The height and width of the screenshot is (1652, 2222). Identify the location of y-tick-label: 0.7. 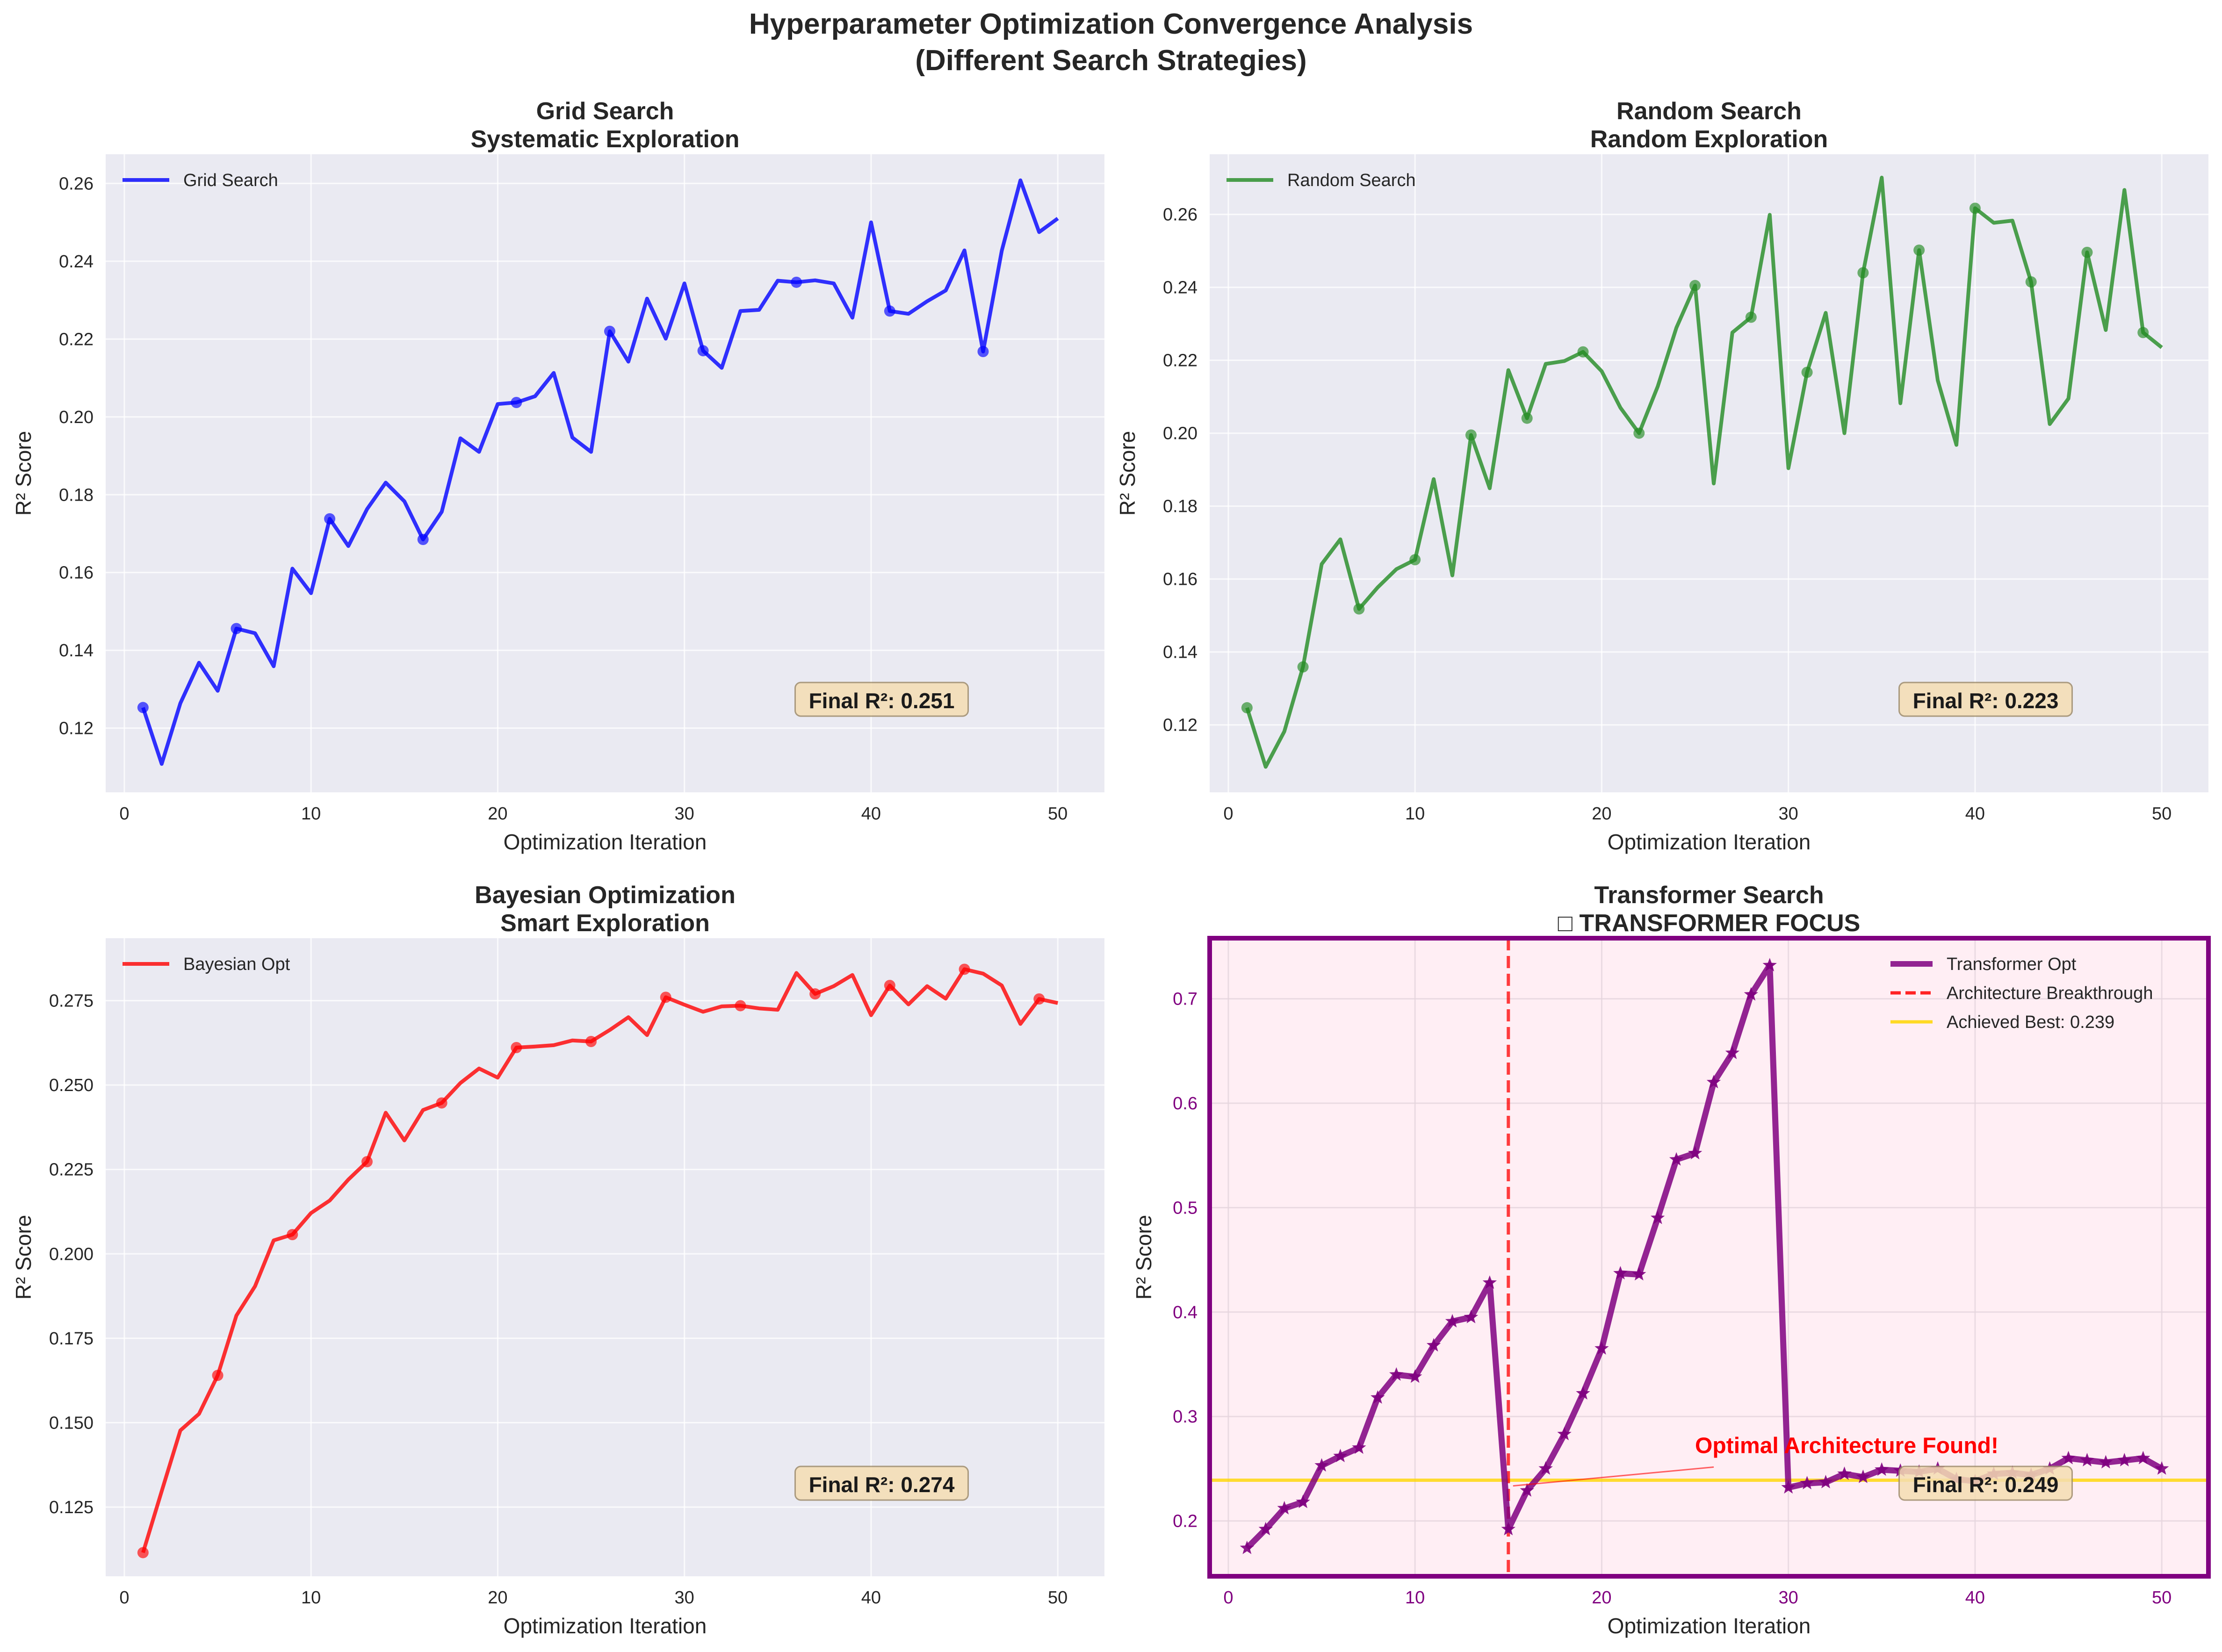
(1186, 1000).